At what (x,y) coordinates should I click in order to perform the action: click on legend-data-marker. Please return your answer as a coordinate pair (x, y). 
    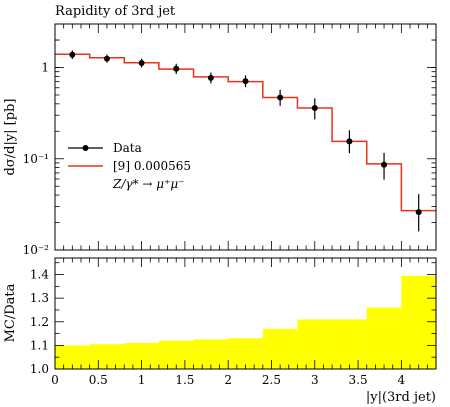
    Looking at the image, I should click on (85, 148).